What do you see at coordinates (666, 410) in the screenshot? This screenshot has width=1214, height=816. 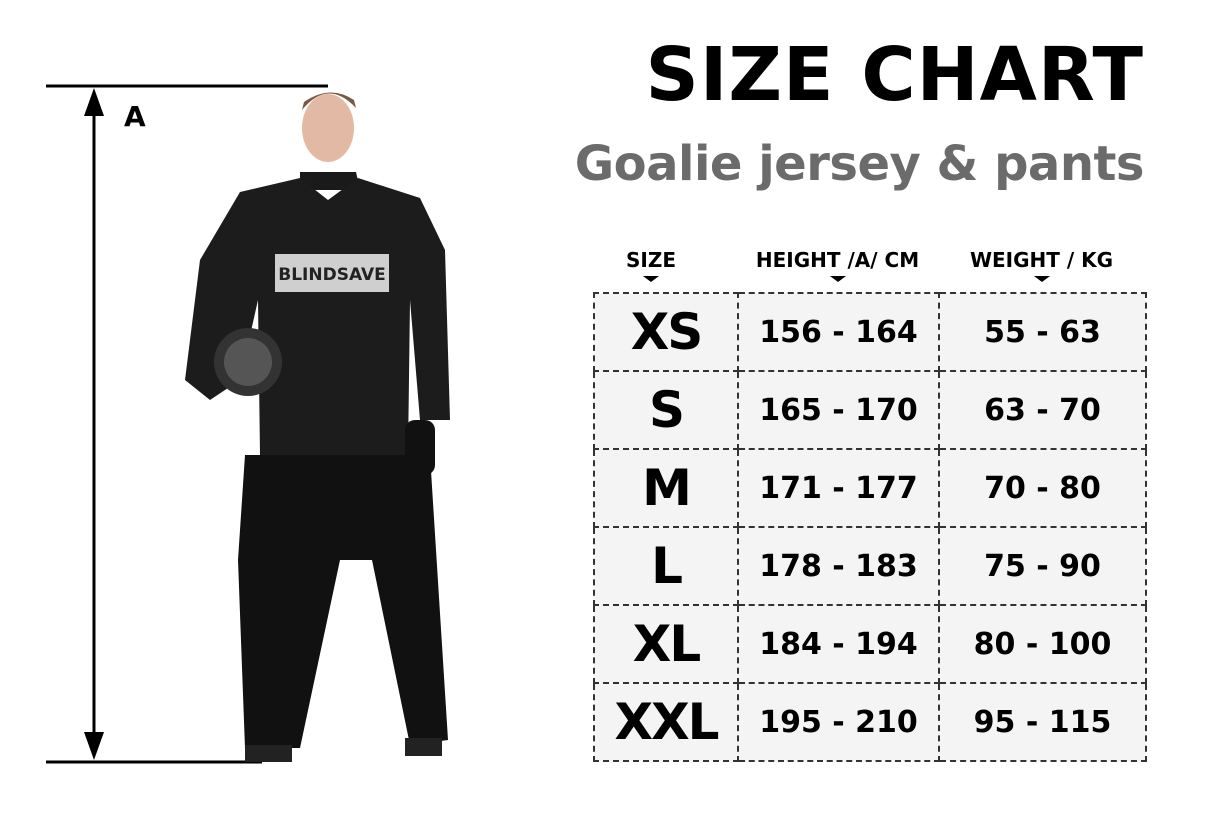 I see `size-cell: S` at bounding box center [666, 410].